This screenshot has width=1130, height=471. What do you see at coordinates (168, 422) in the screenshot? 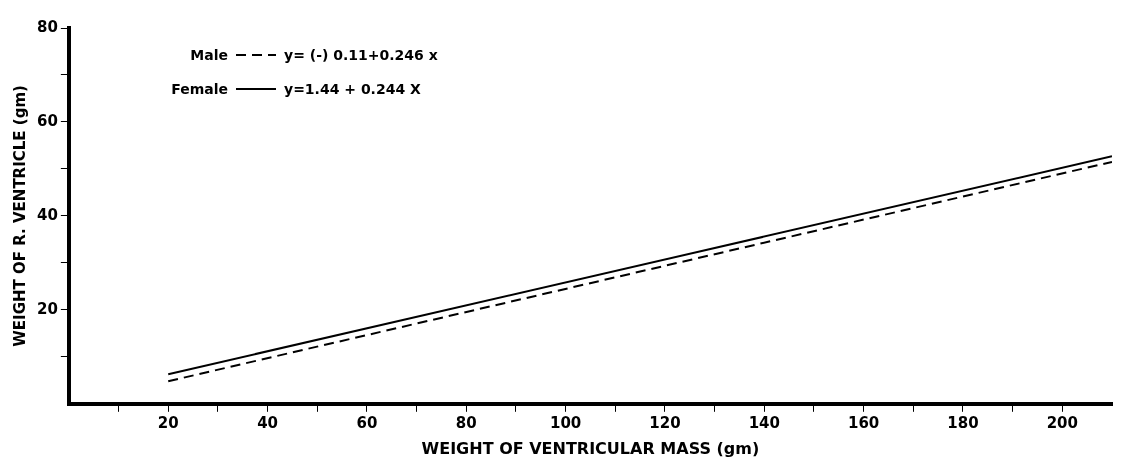
I see `x-tick-label: 20` at bounding box center [168, 422].